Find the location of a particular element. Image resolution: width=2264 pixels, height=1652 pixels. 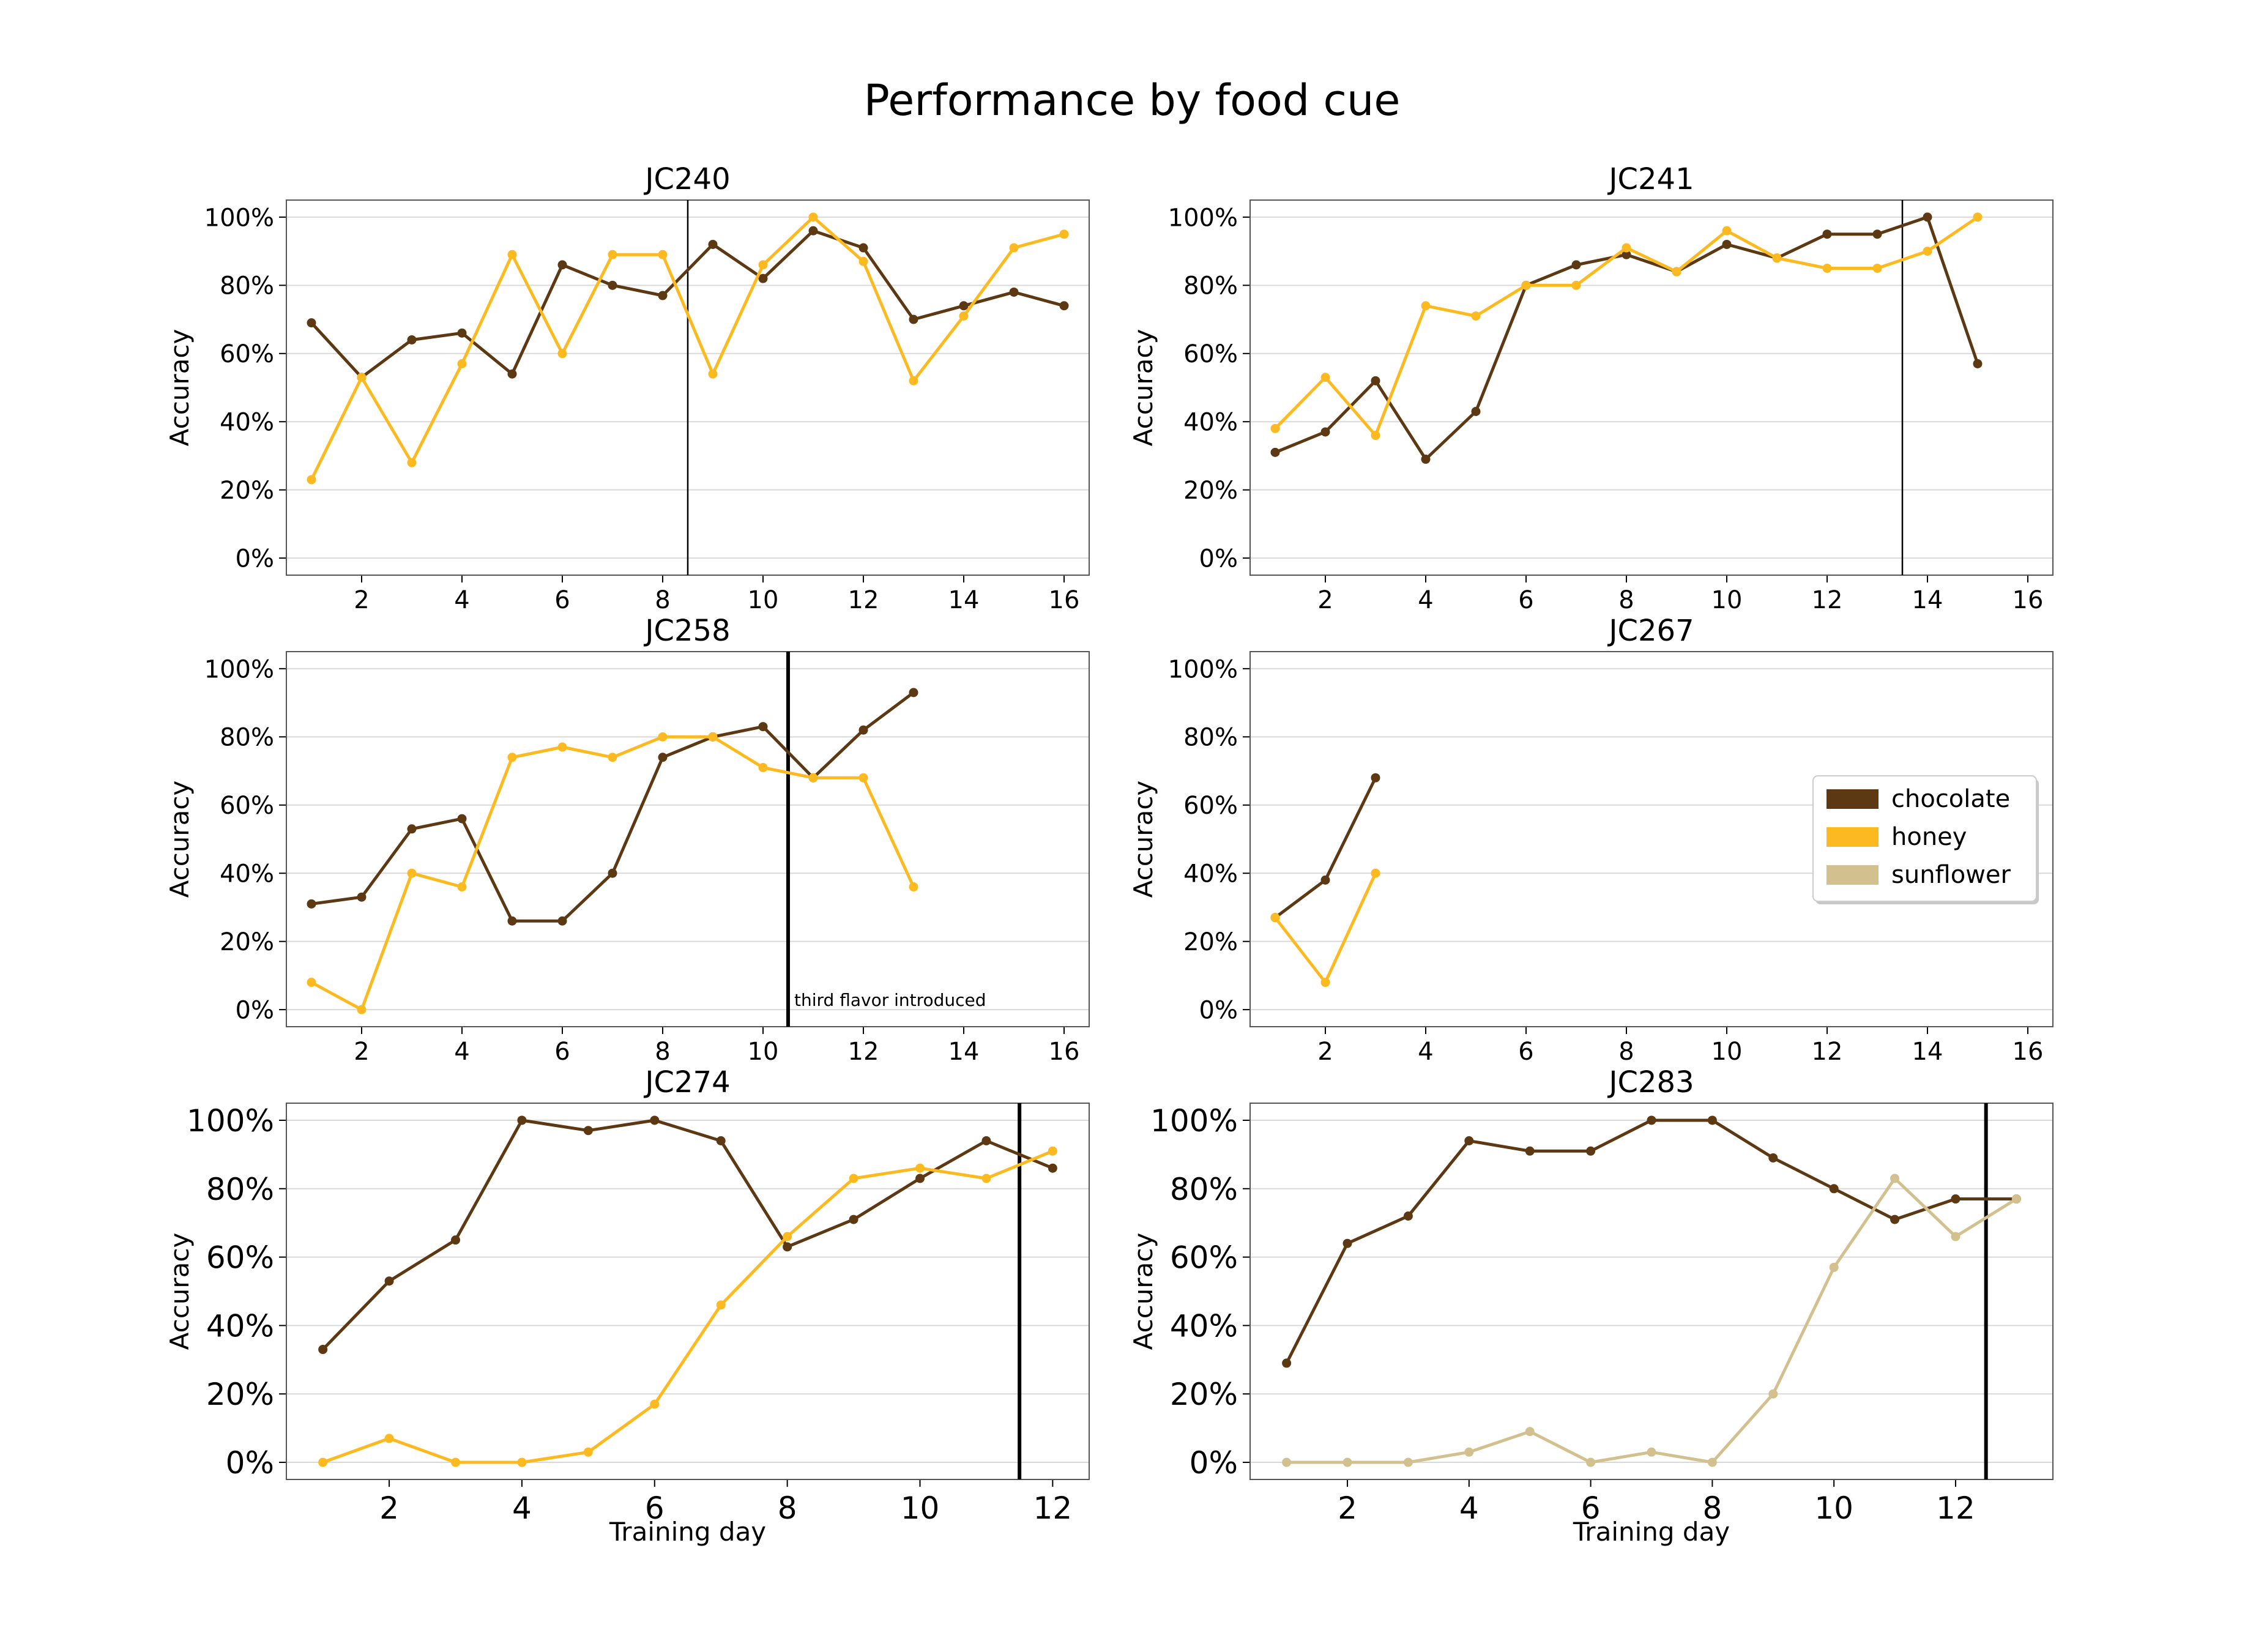

series-line-chocolate is located at coordinates (687, 1234).